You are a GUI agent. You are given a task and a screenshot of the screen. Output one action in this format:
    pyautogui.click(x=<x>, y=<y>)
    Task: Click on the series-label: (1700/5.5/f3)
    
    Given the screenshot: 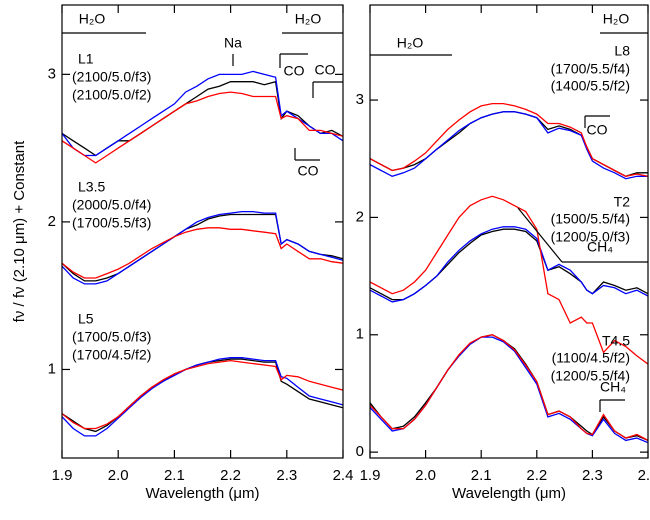 What is the action you would take?
    pyautogui.click(x=111, y=223)
    